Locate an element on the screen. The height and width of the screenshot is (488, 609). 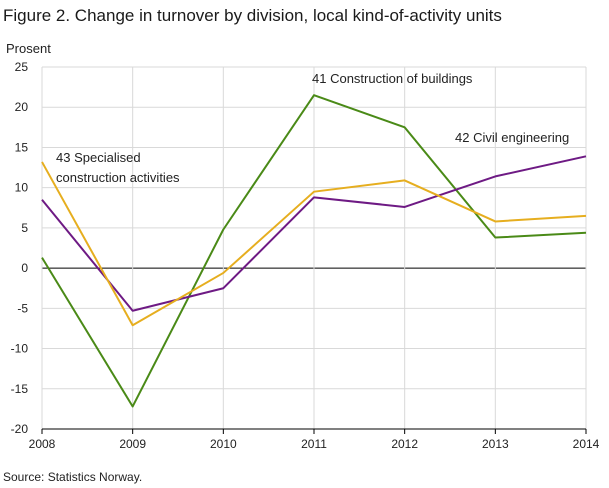
source-note: Source: Statistics Norway. is located at coordinates (73, 477).